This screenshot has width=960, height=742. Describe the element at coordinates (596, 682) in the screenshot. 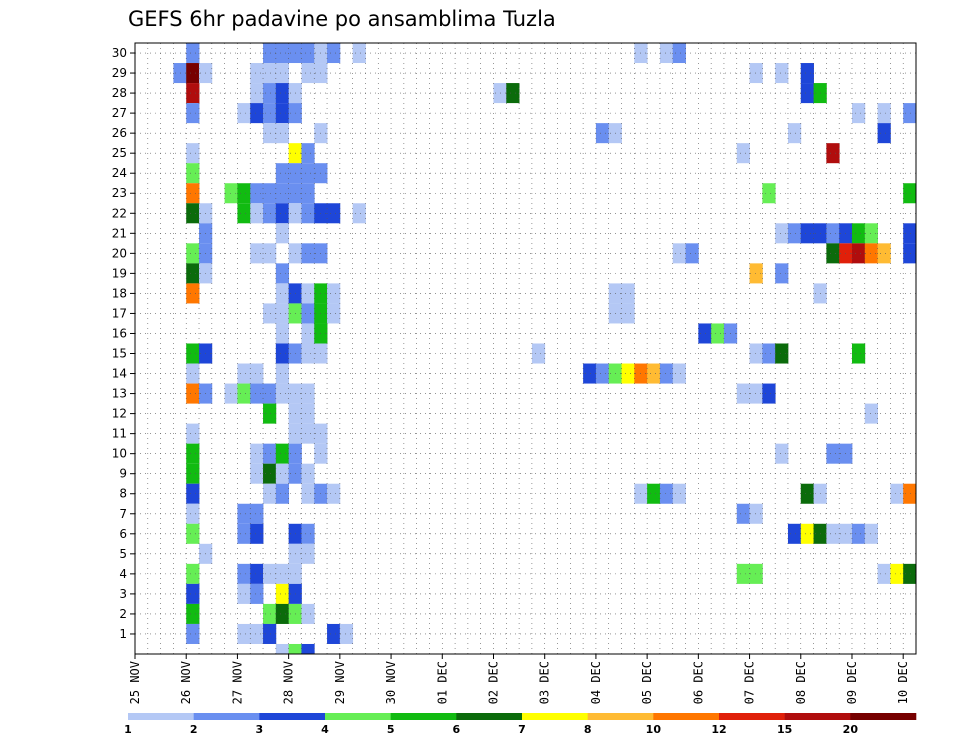

I see `x-tick-label: 04 DEC` at that location.